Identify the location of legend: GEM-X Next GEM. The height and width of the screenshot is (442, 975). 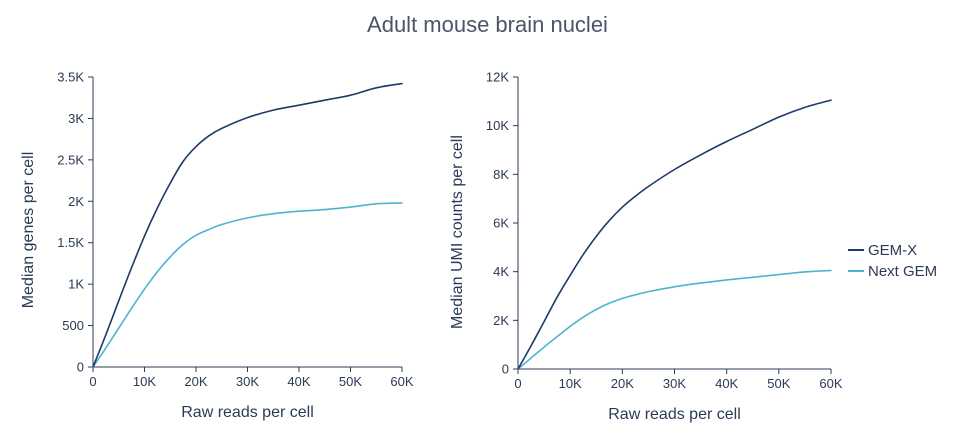
(892, 261).